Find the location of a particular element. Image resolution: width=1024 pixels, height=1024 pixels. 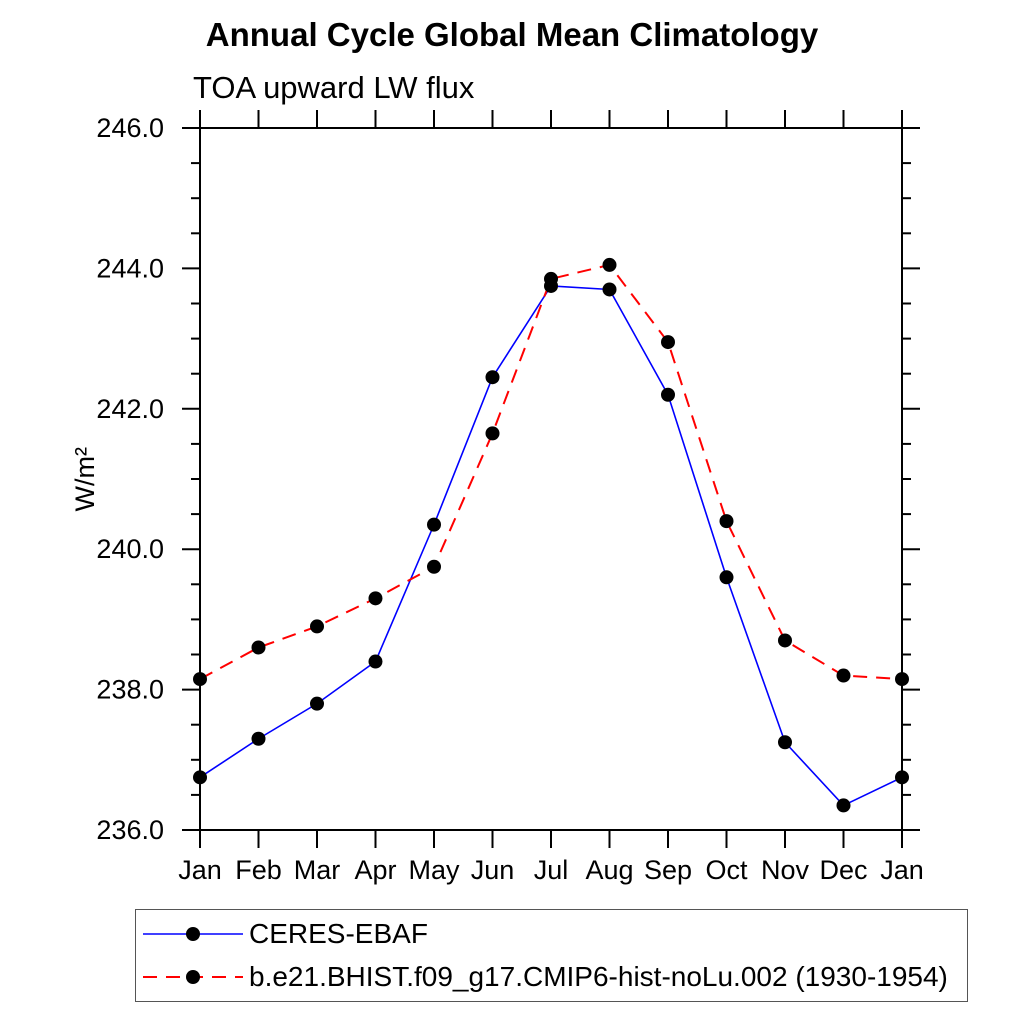

x-tick-label: Aug is located at coordinates (609, 870).